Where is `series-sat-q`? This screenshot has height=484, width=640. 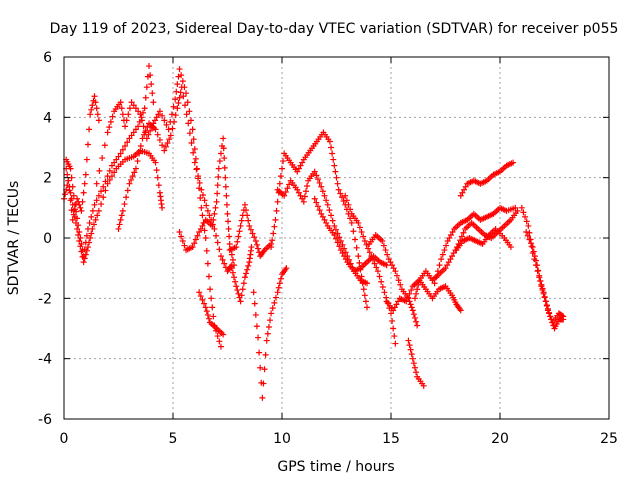
series-sat-q is located at coordinates (416, 363).